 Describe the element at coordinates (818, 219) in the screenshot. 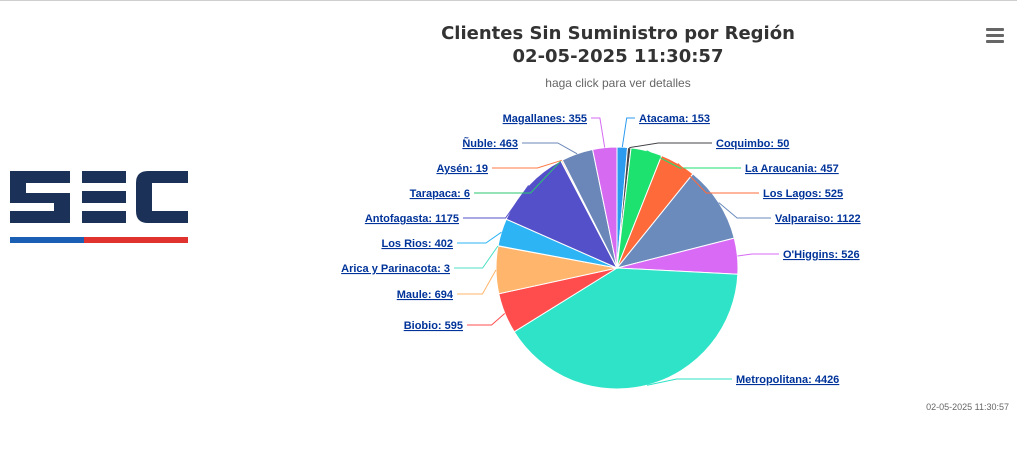

I see `data-label-valparaiso: Valparaiso: 1122` at that location.